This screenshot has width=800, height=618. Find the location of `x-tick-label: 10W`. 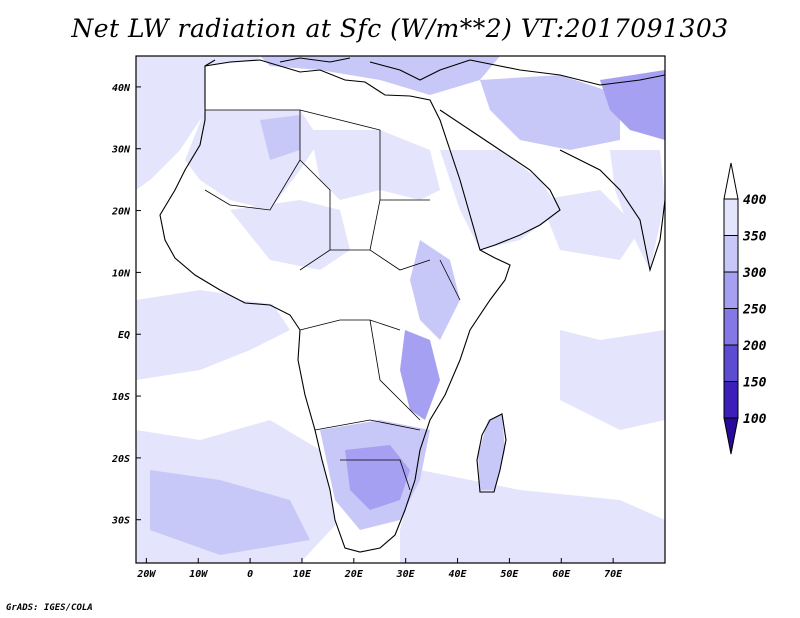

x-tick-label: 10W is located at coordinates (198, 574).